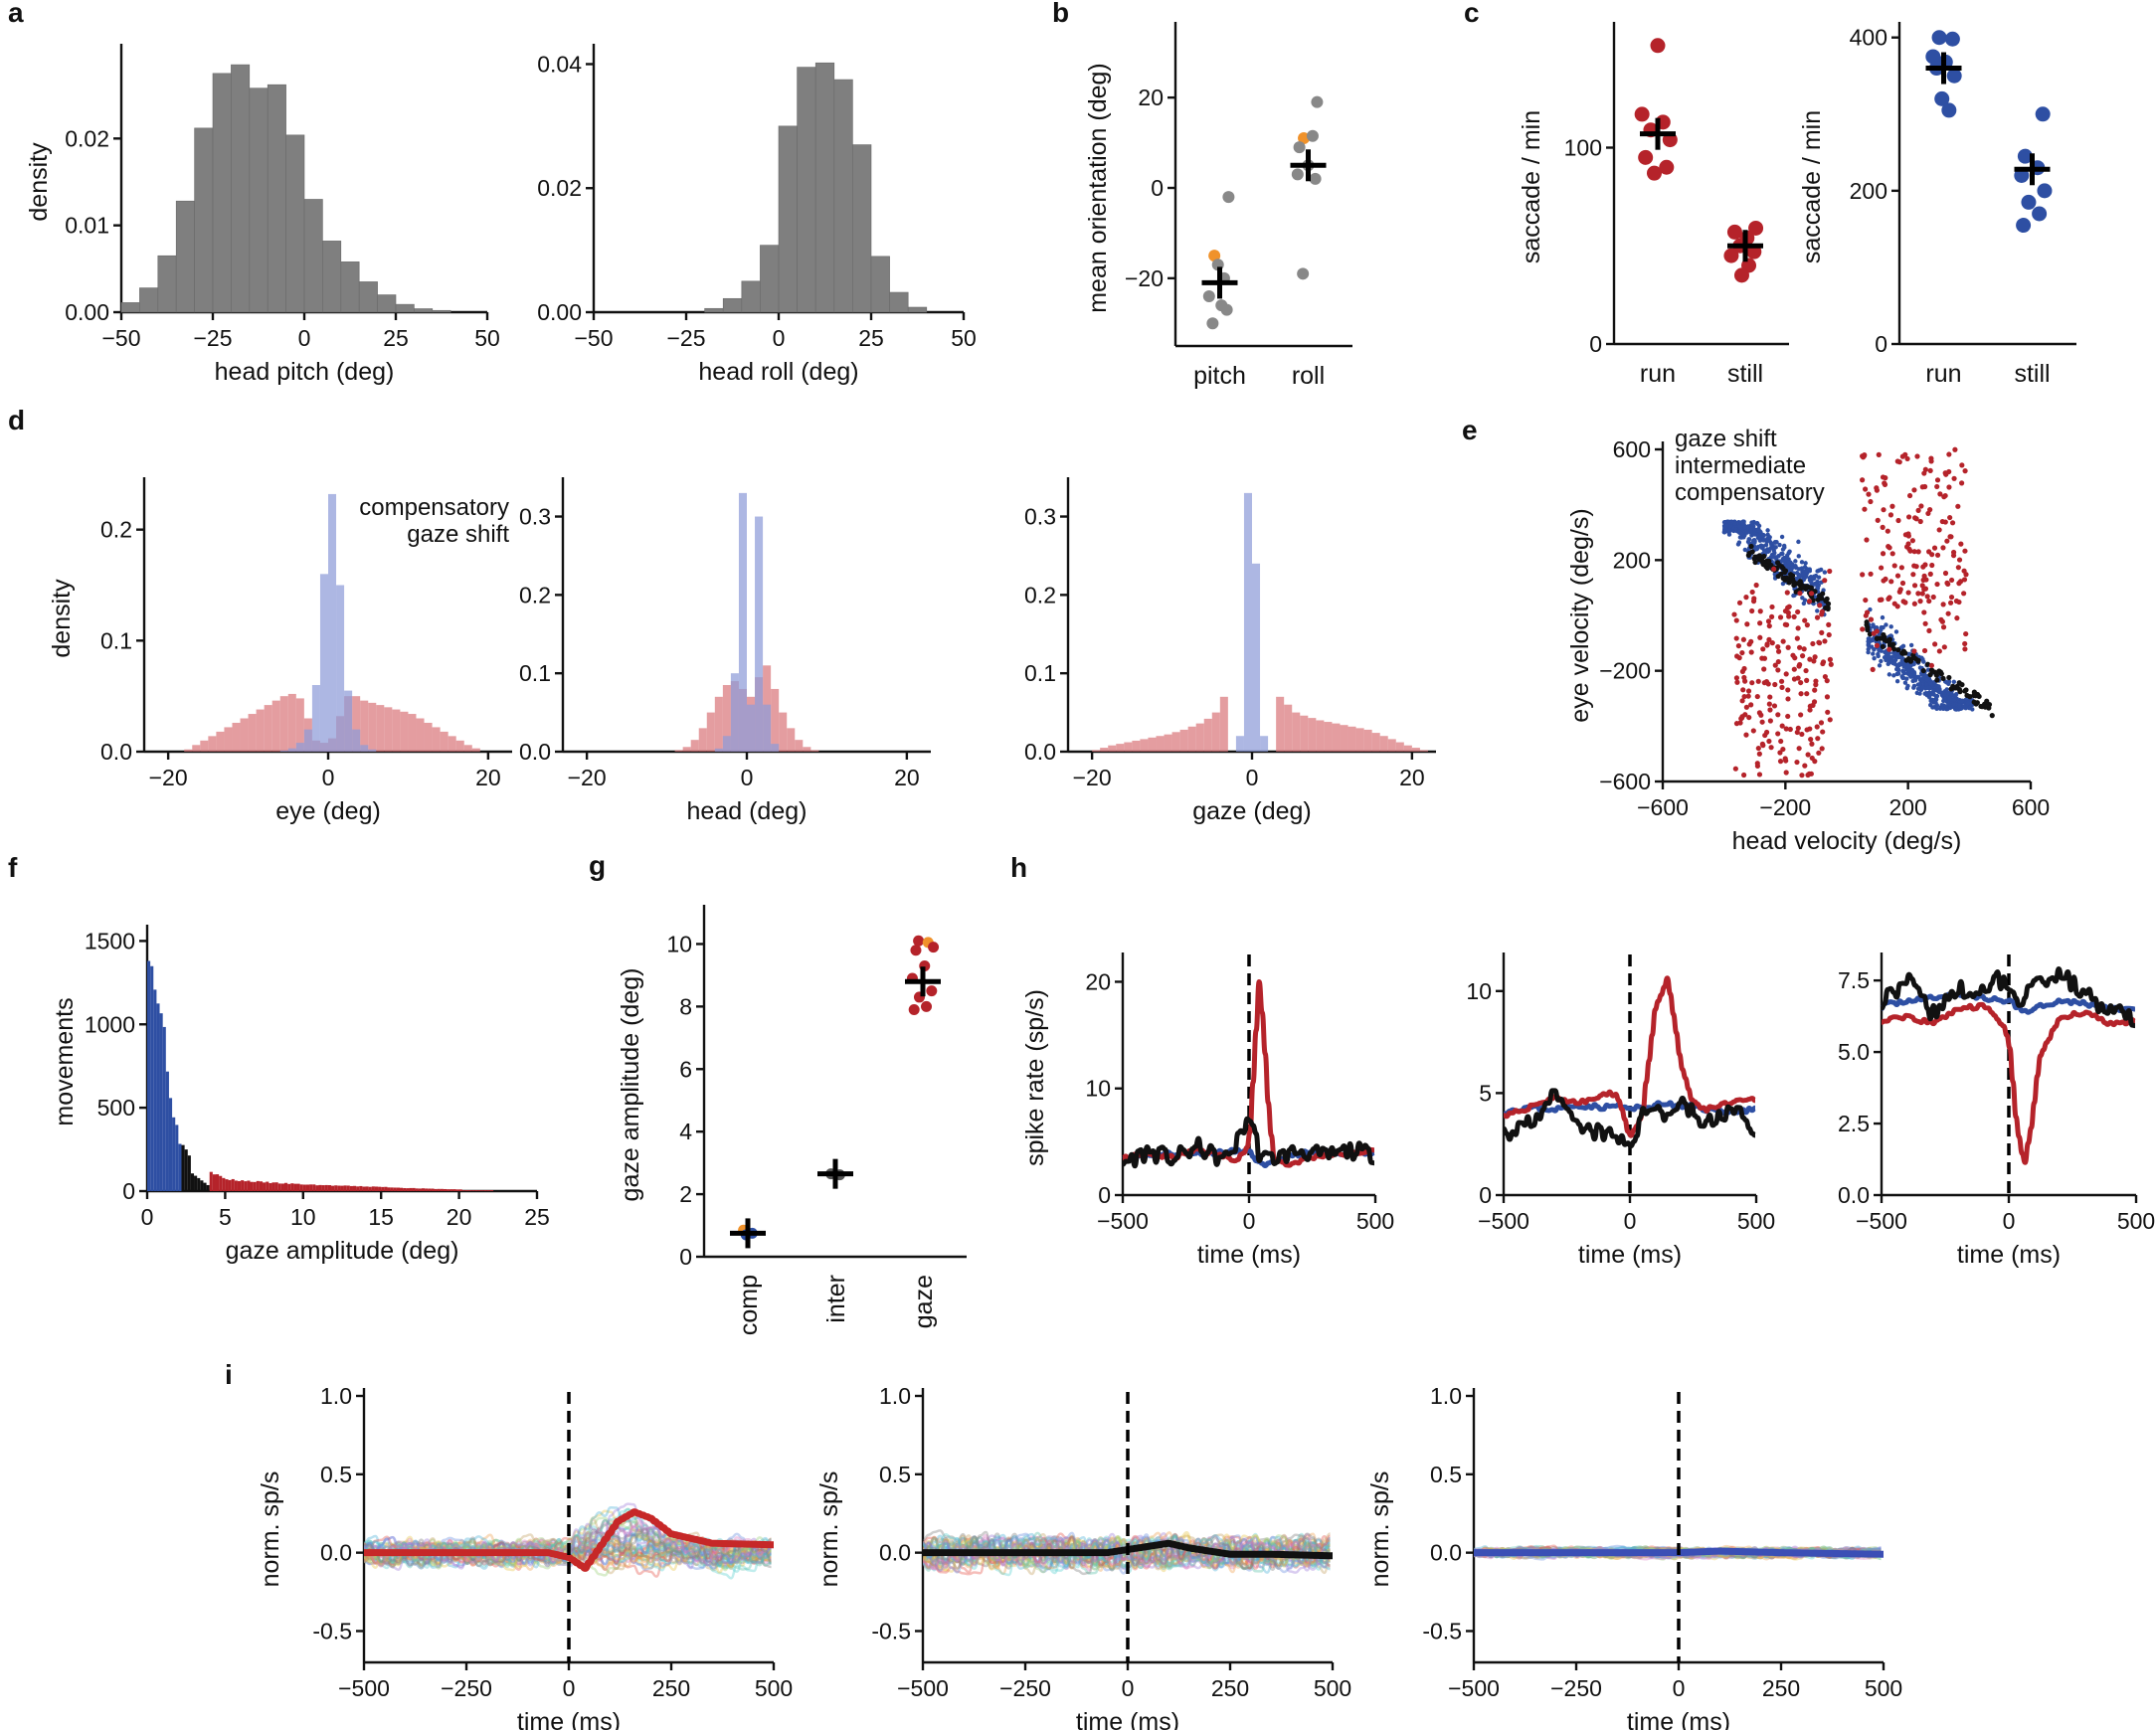 The image size is (2156, 1730). What do you see at coordinates (567, 1549) in the screenshot?
I see `unit-trace` at bounding box center [567, 1549].